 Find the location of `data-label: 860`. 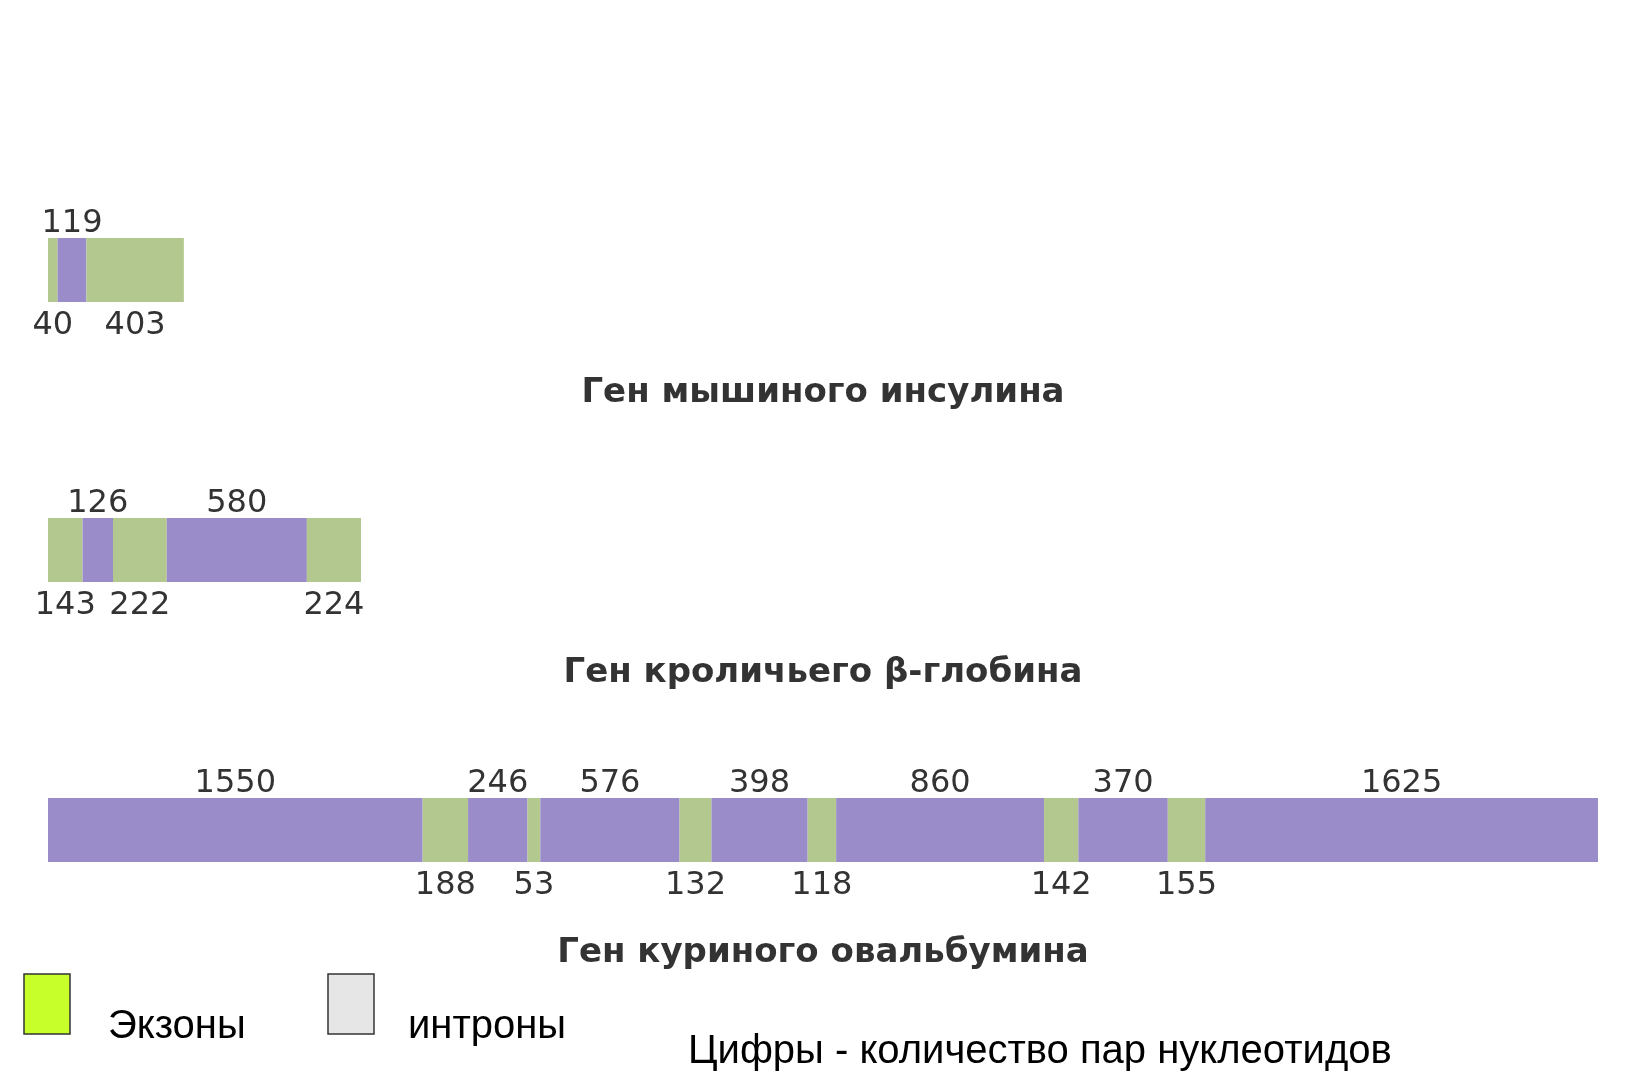

data-label: 860 is located at coordinates (940, 781).